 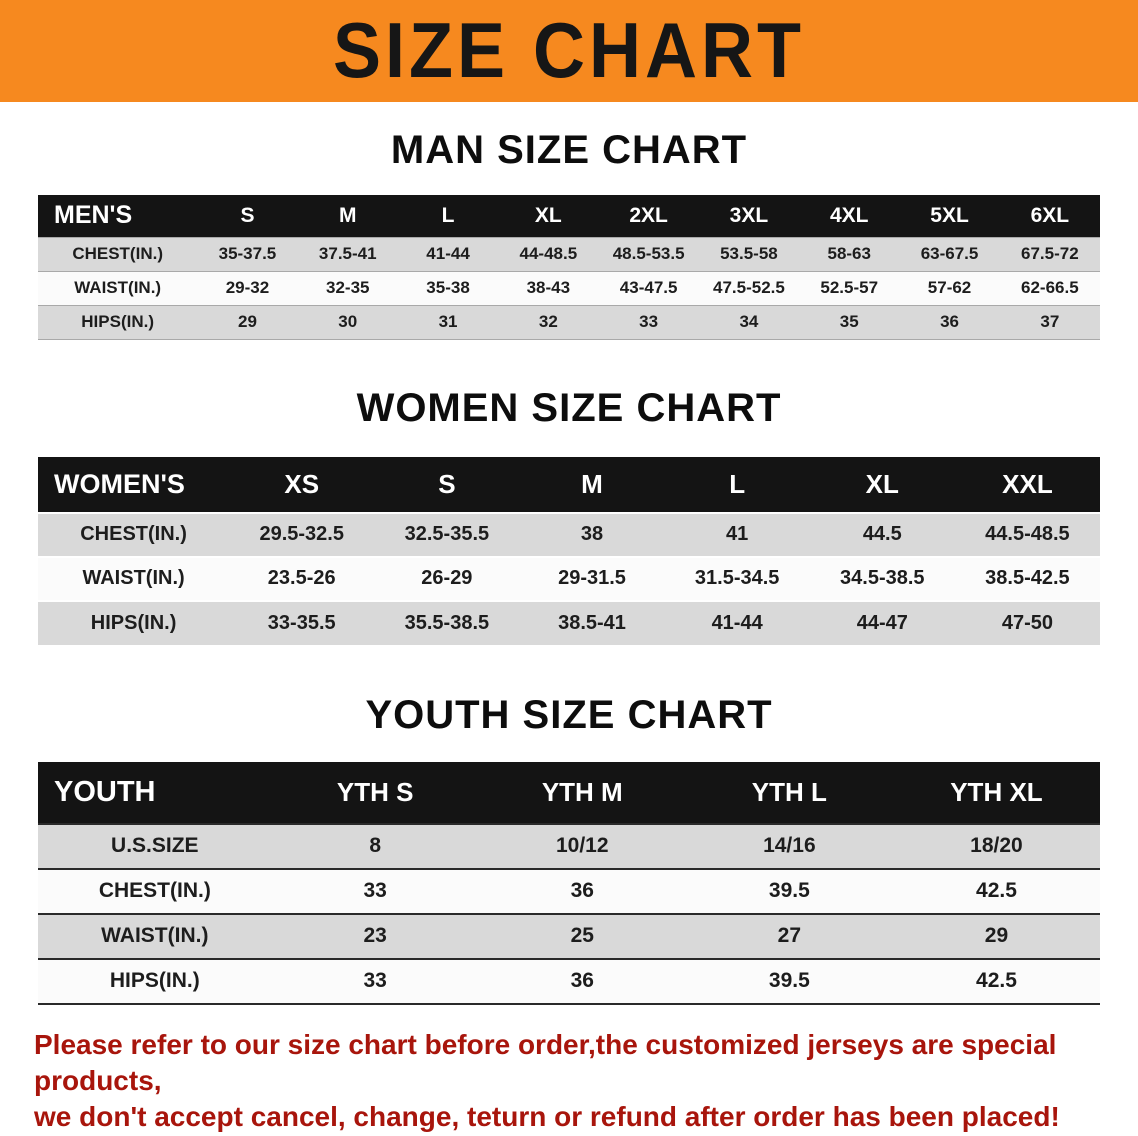 I want to click on table-cell: 25, so click(x=582, y=935).